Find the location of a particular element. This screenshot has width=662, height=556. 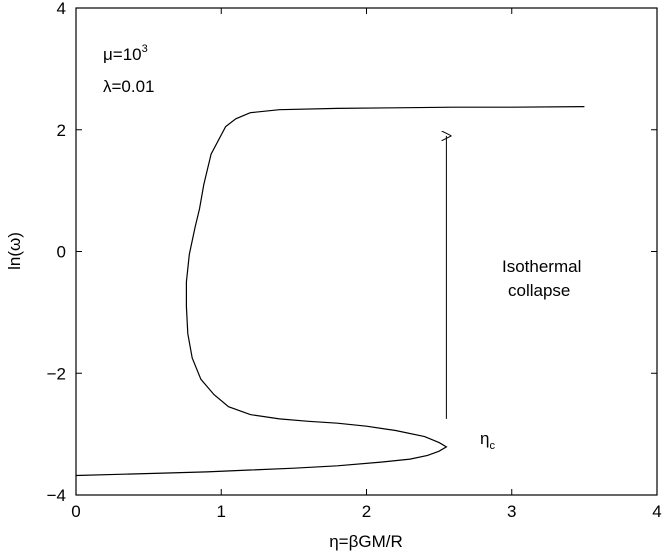

x-tick-label: 3 is located at coordinates (511, 511).